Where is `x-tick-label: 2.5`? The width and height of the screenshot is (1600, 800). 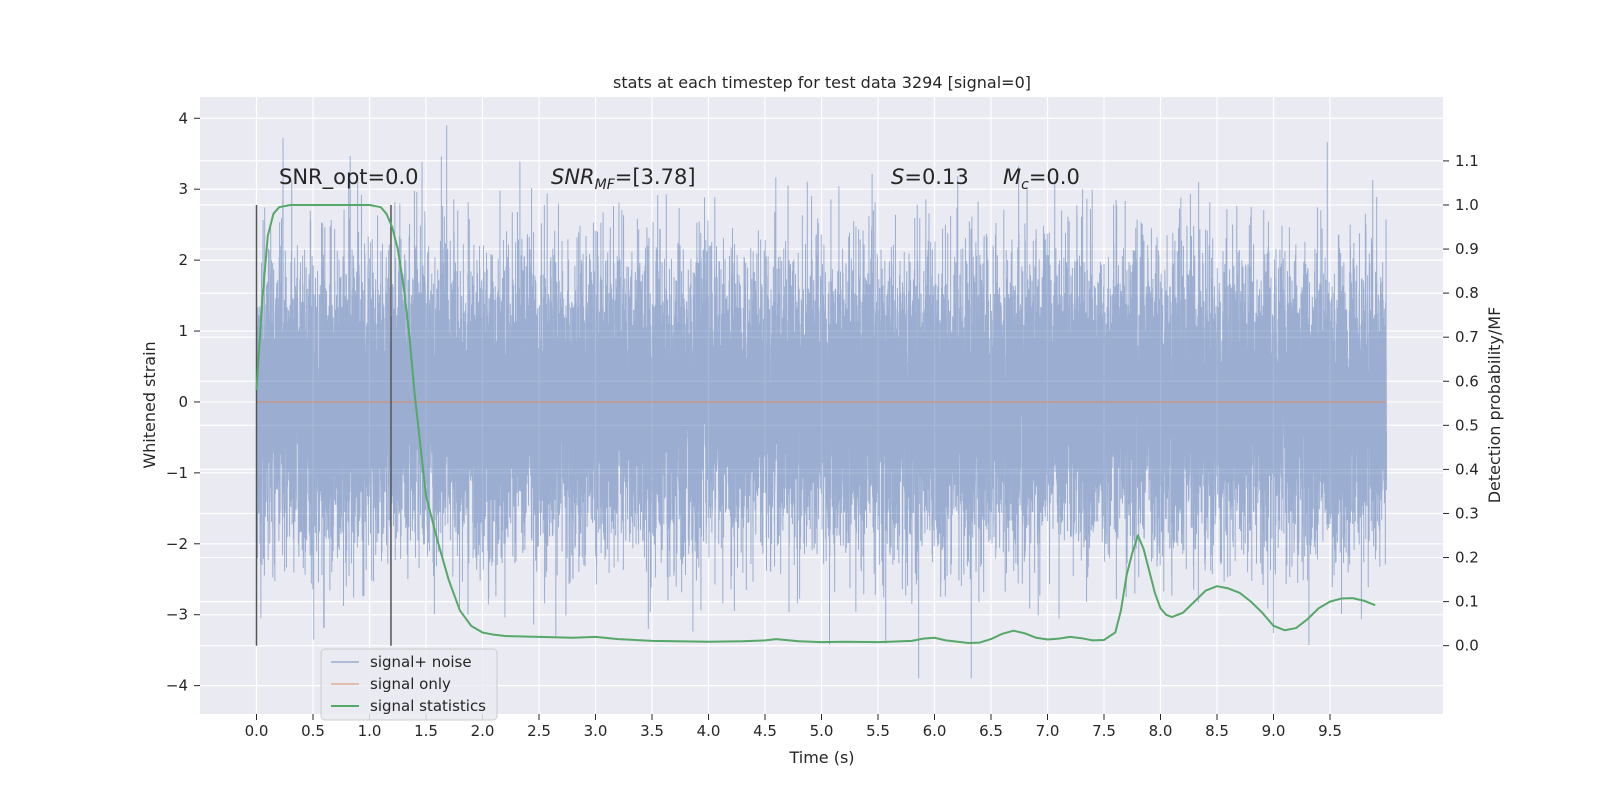 x-tick-label: 2.5 is located at coordinates (539, 731).